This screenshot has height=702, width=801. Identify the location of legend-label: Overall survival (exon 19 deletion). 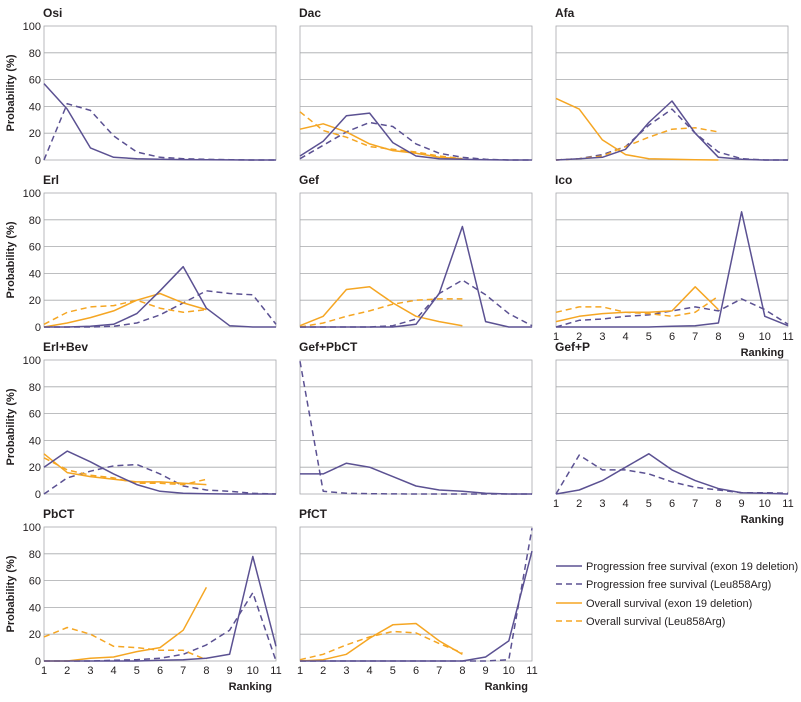
(669, 604).